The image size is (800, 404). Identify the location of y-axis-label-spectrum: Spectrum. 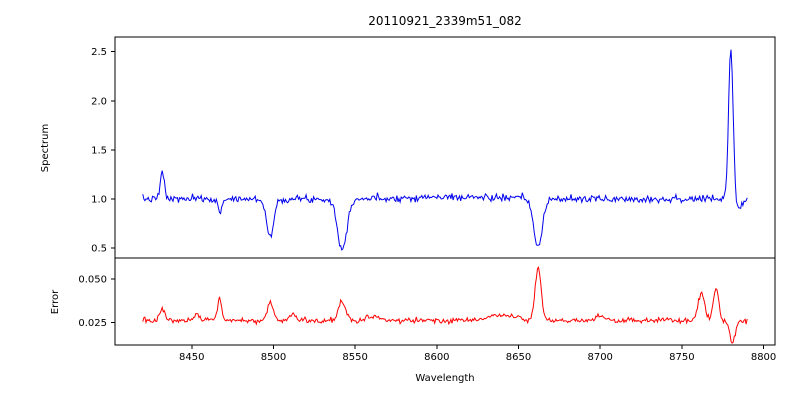
(45, 148).